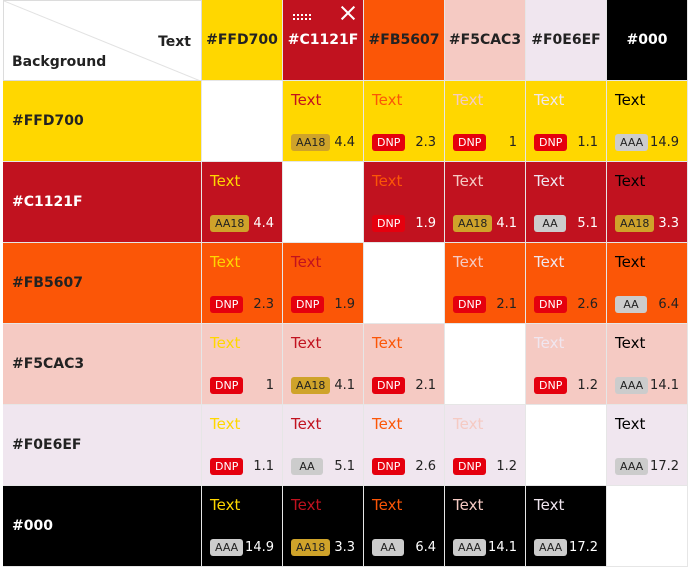 The width and height of the screenshot is (698, 569). What do you see at coordinates (102, 526) in the screenshot?
I see `row-header: #000` at bounding box center [102, 526].